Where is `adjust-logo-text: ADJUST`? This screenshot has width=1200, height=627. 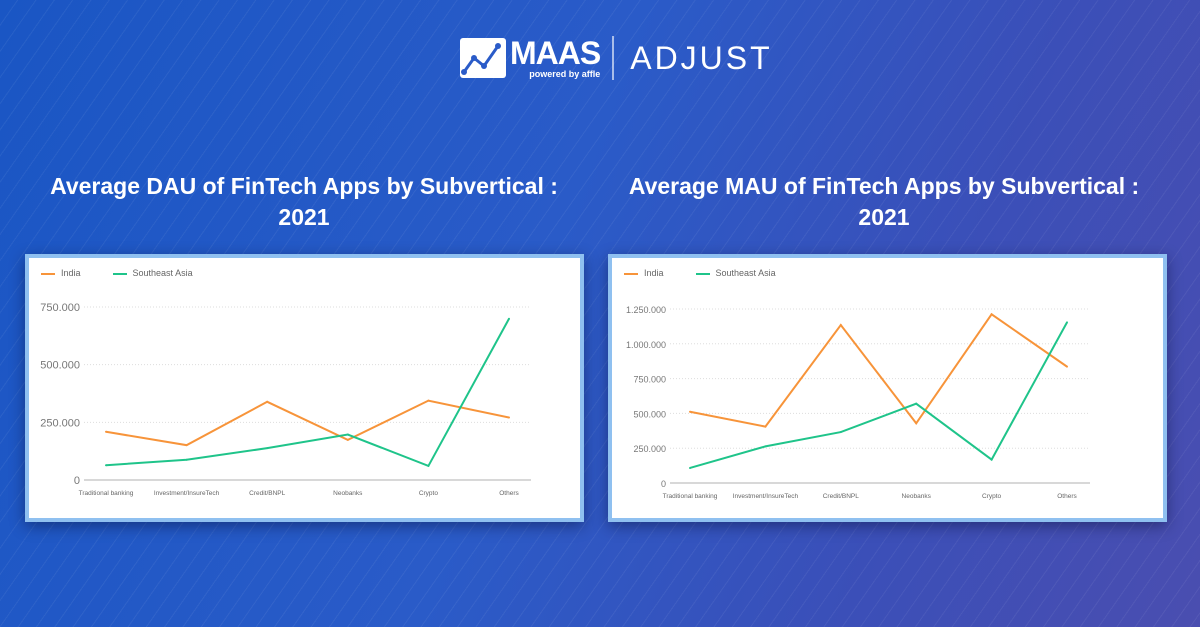
adjust-logo-text: ADJUST is located at coordinates (701, 57).